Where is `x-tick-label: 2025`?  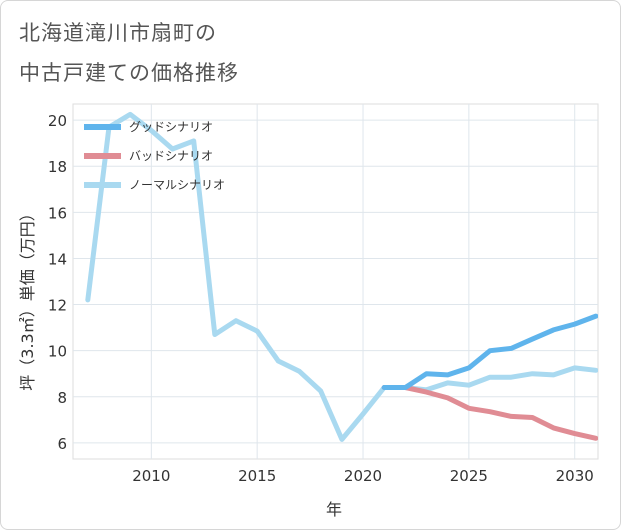 x-tick-label: 2025 is located at coordinates (469, 476).